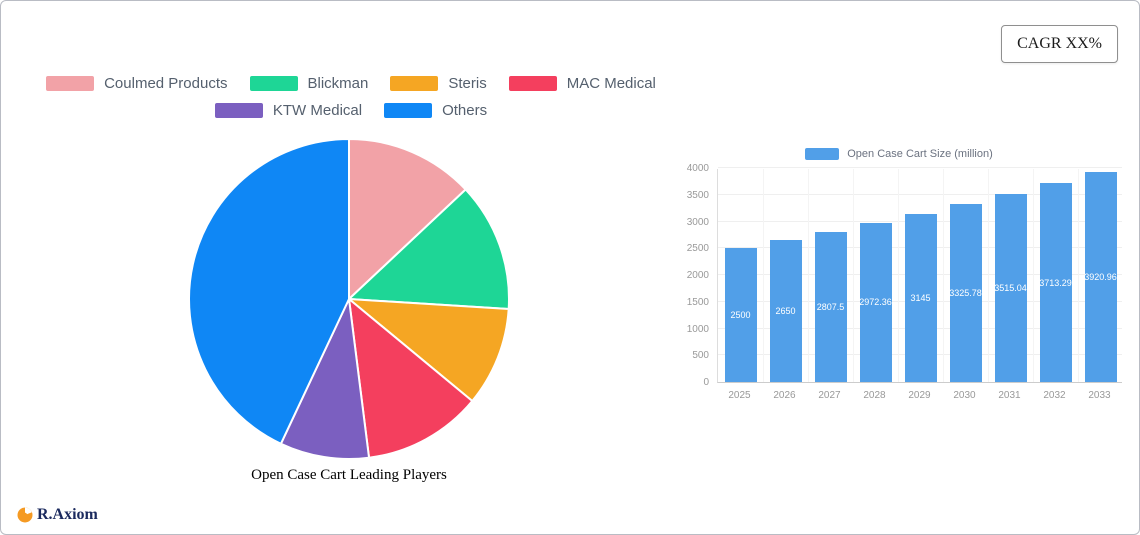 Image resolution: width=1140 pixels, height=535 pixels. What do you see at coordinates (166, 83) in the screenshot?
I see `legend-label: Coulmed Products` at bounding box center [166, 83].